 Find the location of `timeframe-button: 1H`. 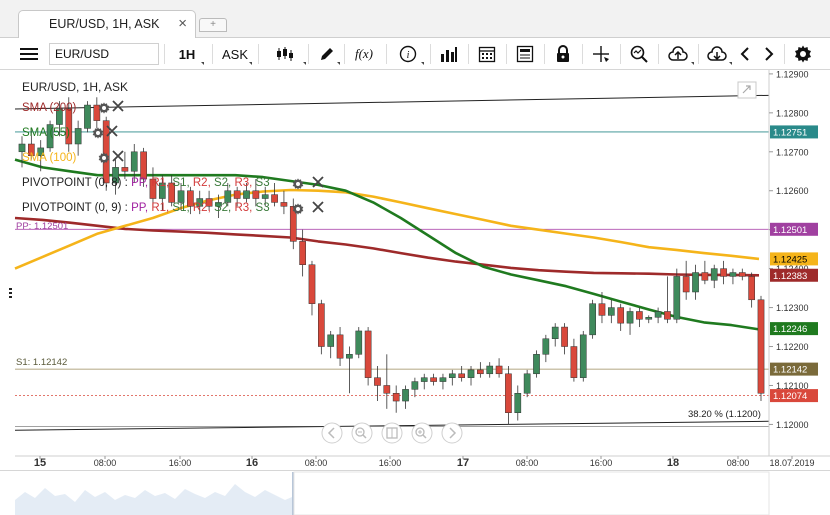

timeframe-button: 1H is located at coordinates (187, 54).